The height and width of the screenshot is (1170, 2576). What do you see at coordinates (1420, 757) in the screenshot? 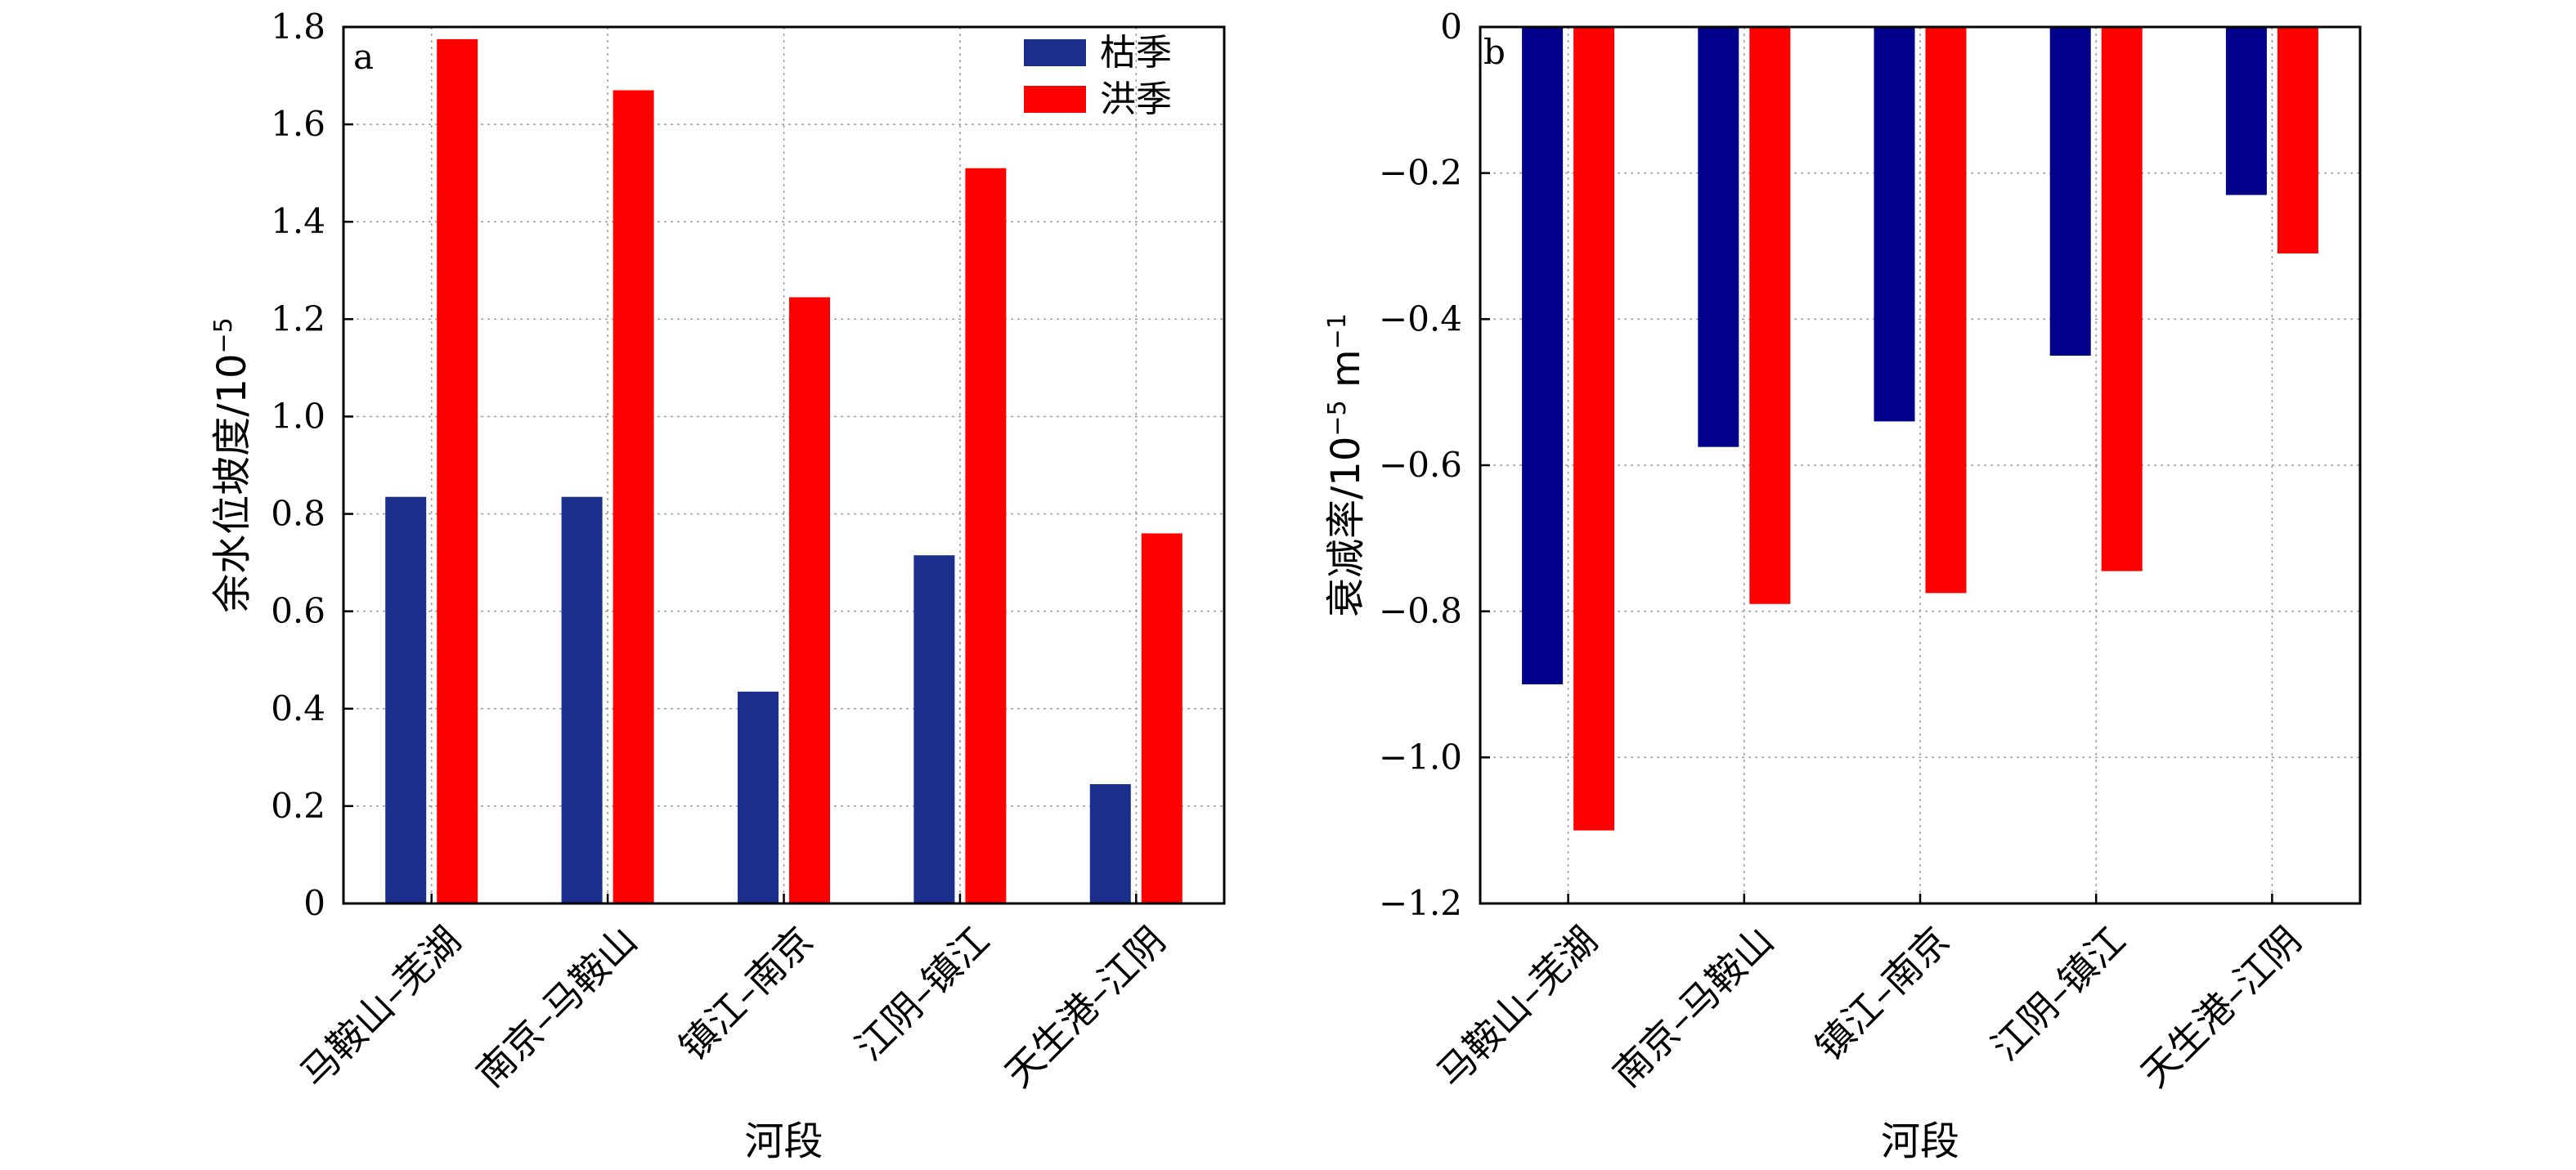
I see `y-tick-label: −1.0` at bounding box center [1420, 757].